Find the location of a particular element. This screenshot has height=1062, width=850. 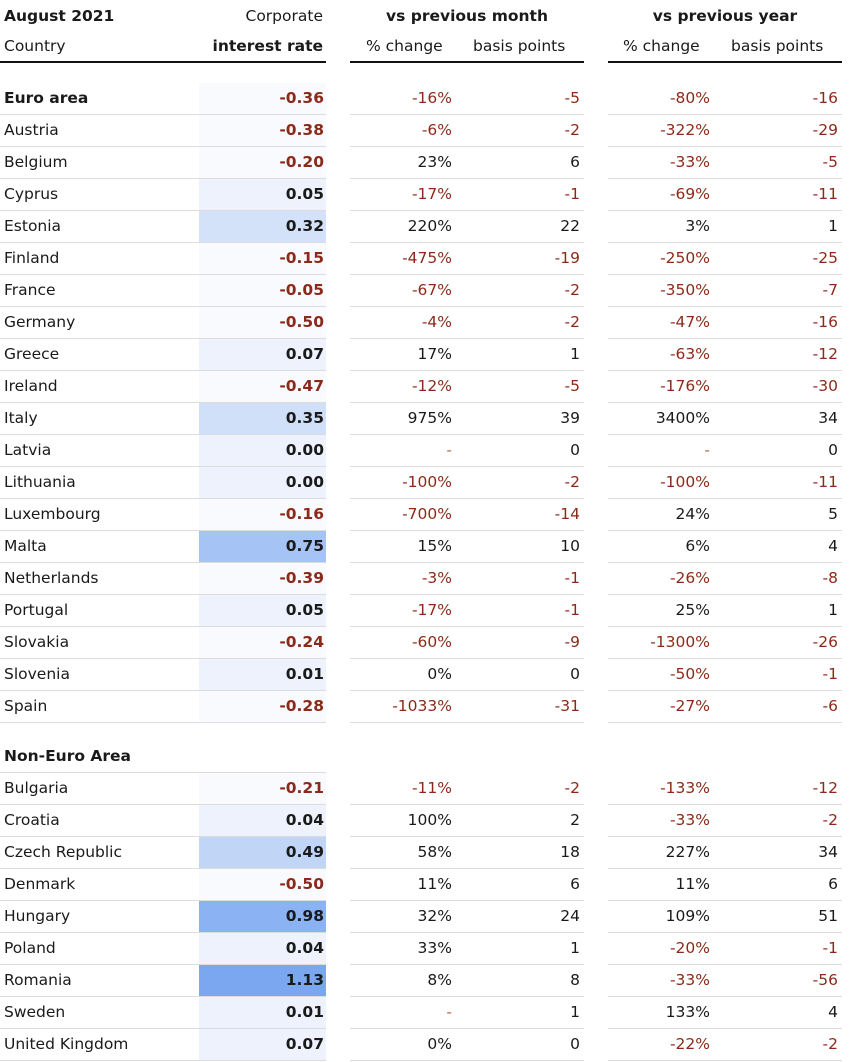

country-cell: Netherlands is located at coordinates (51, 578).